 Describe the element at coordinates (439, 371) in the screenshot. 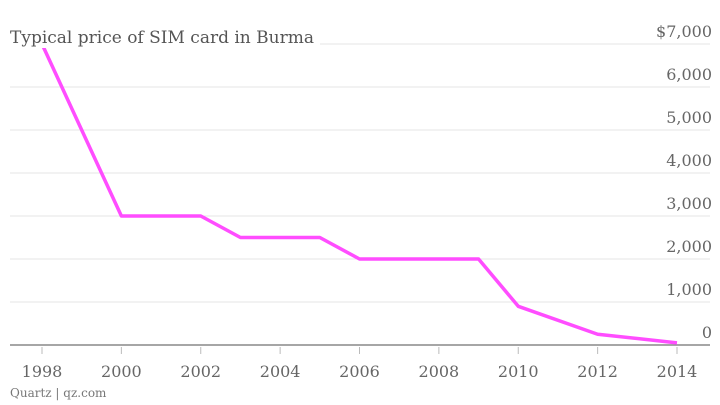

I see `x-tick-label: 2008` at that location.